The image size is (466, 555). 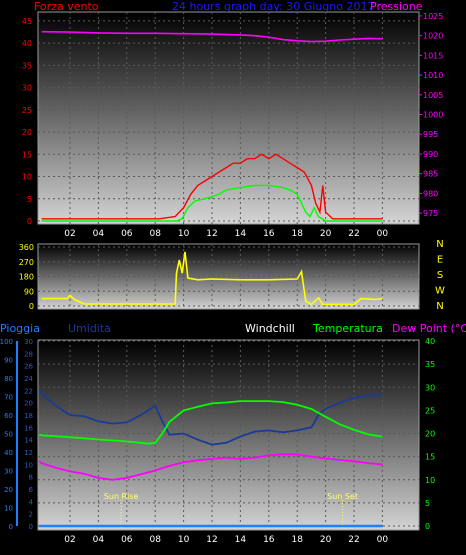 I want to click on panel2-gridlines, so click(x=228, y=276).